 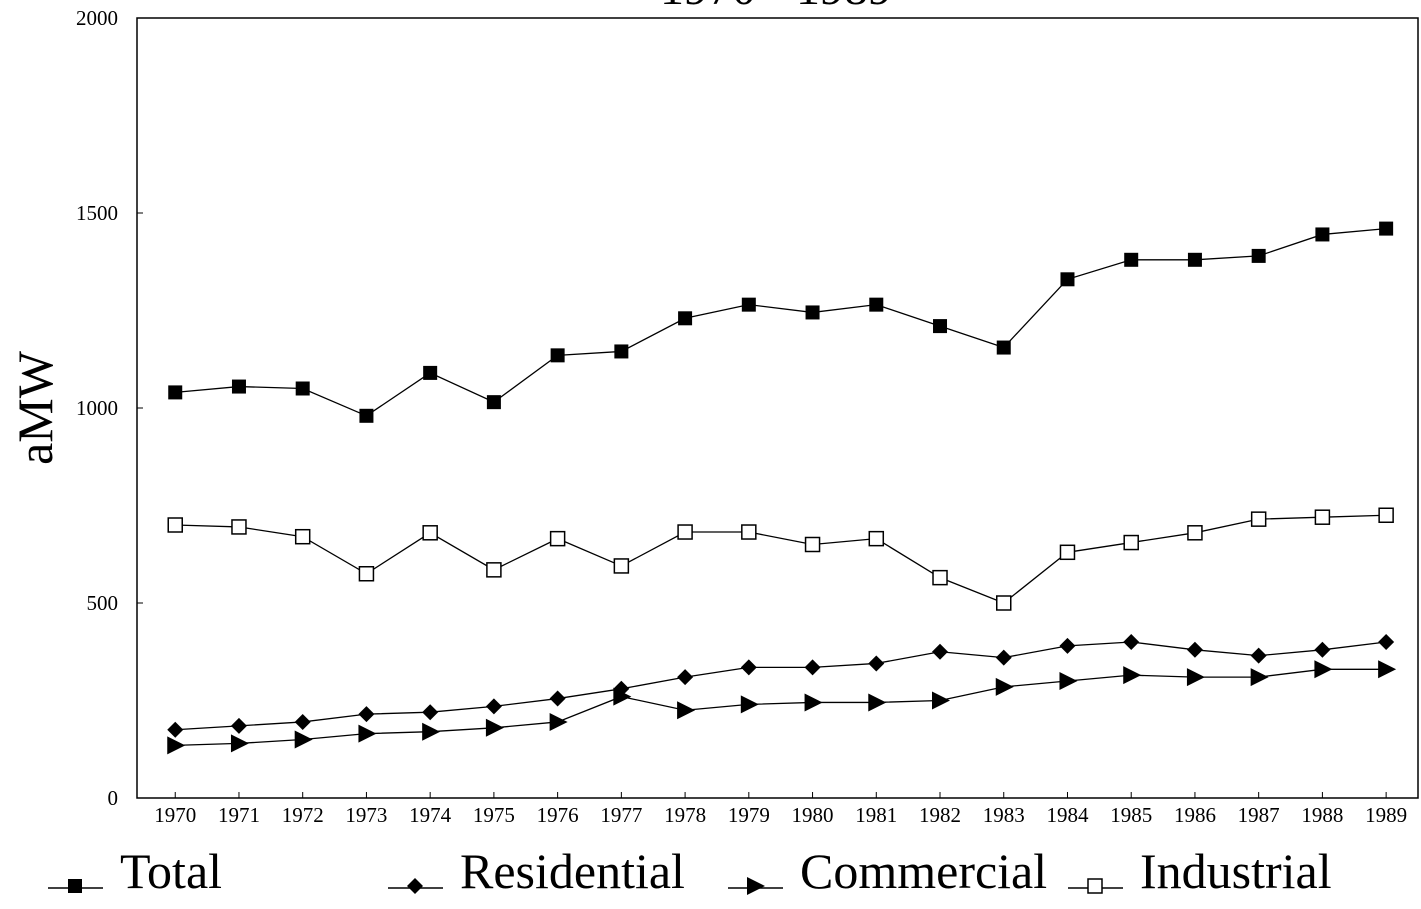 I want to click on x-tick-label: 1973, so click(x=366, y=815).